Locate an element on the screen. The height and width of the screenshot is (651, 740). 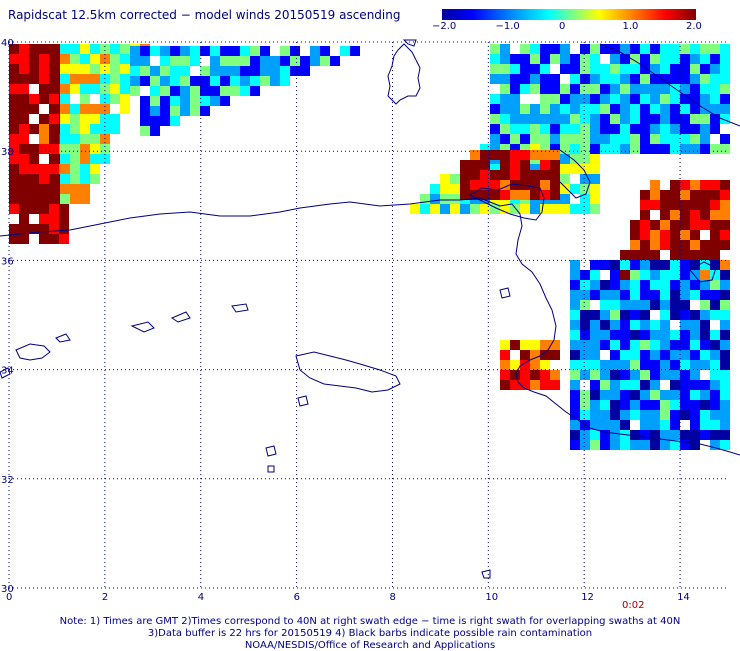
lat-tick-label: 38 is located at coordinates (7, 152).